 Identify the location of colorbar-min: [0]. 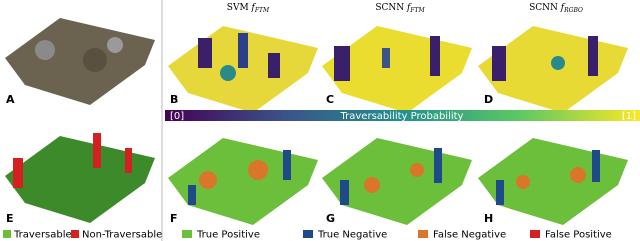
(177, 116).